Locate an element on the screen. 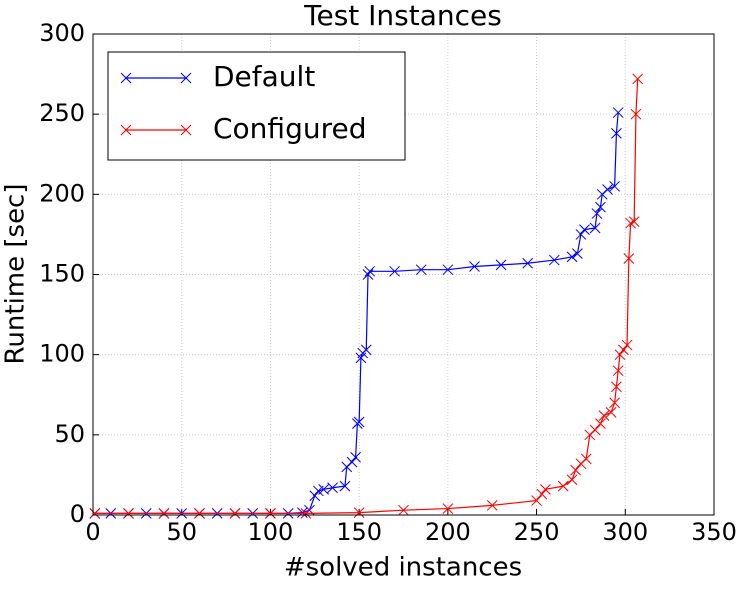 The height and width of the screenshot is (589, 738). chart-title: Test Instances is located at coordinates (402, 16).